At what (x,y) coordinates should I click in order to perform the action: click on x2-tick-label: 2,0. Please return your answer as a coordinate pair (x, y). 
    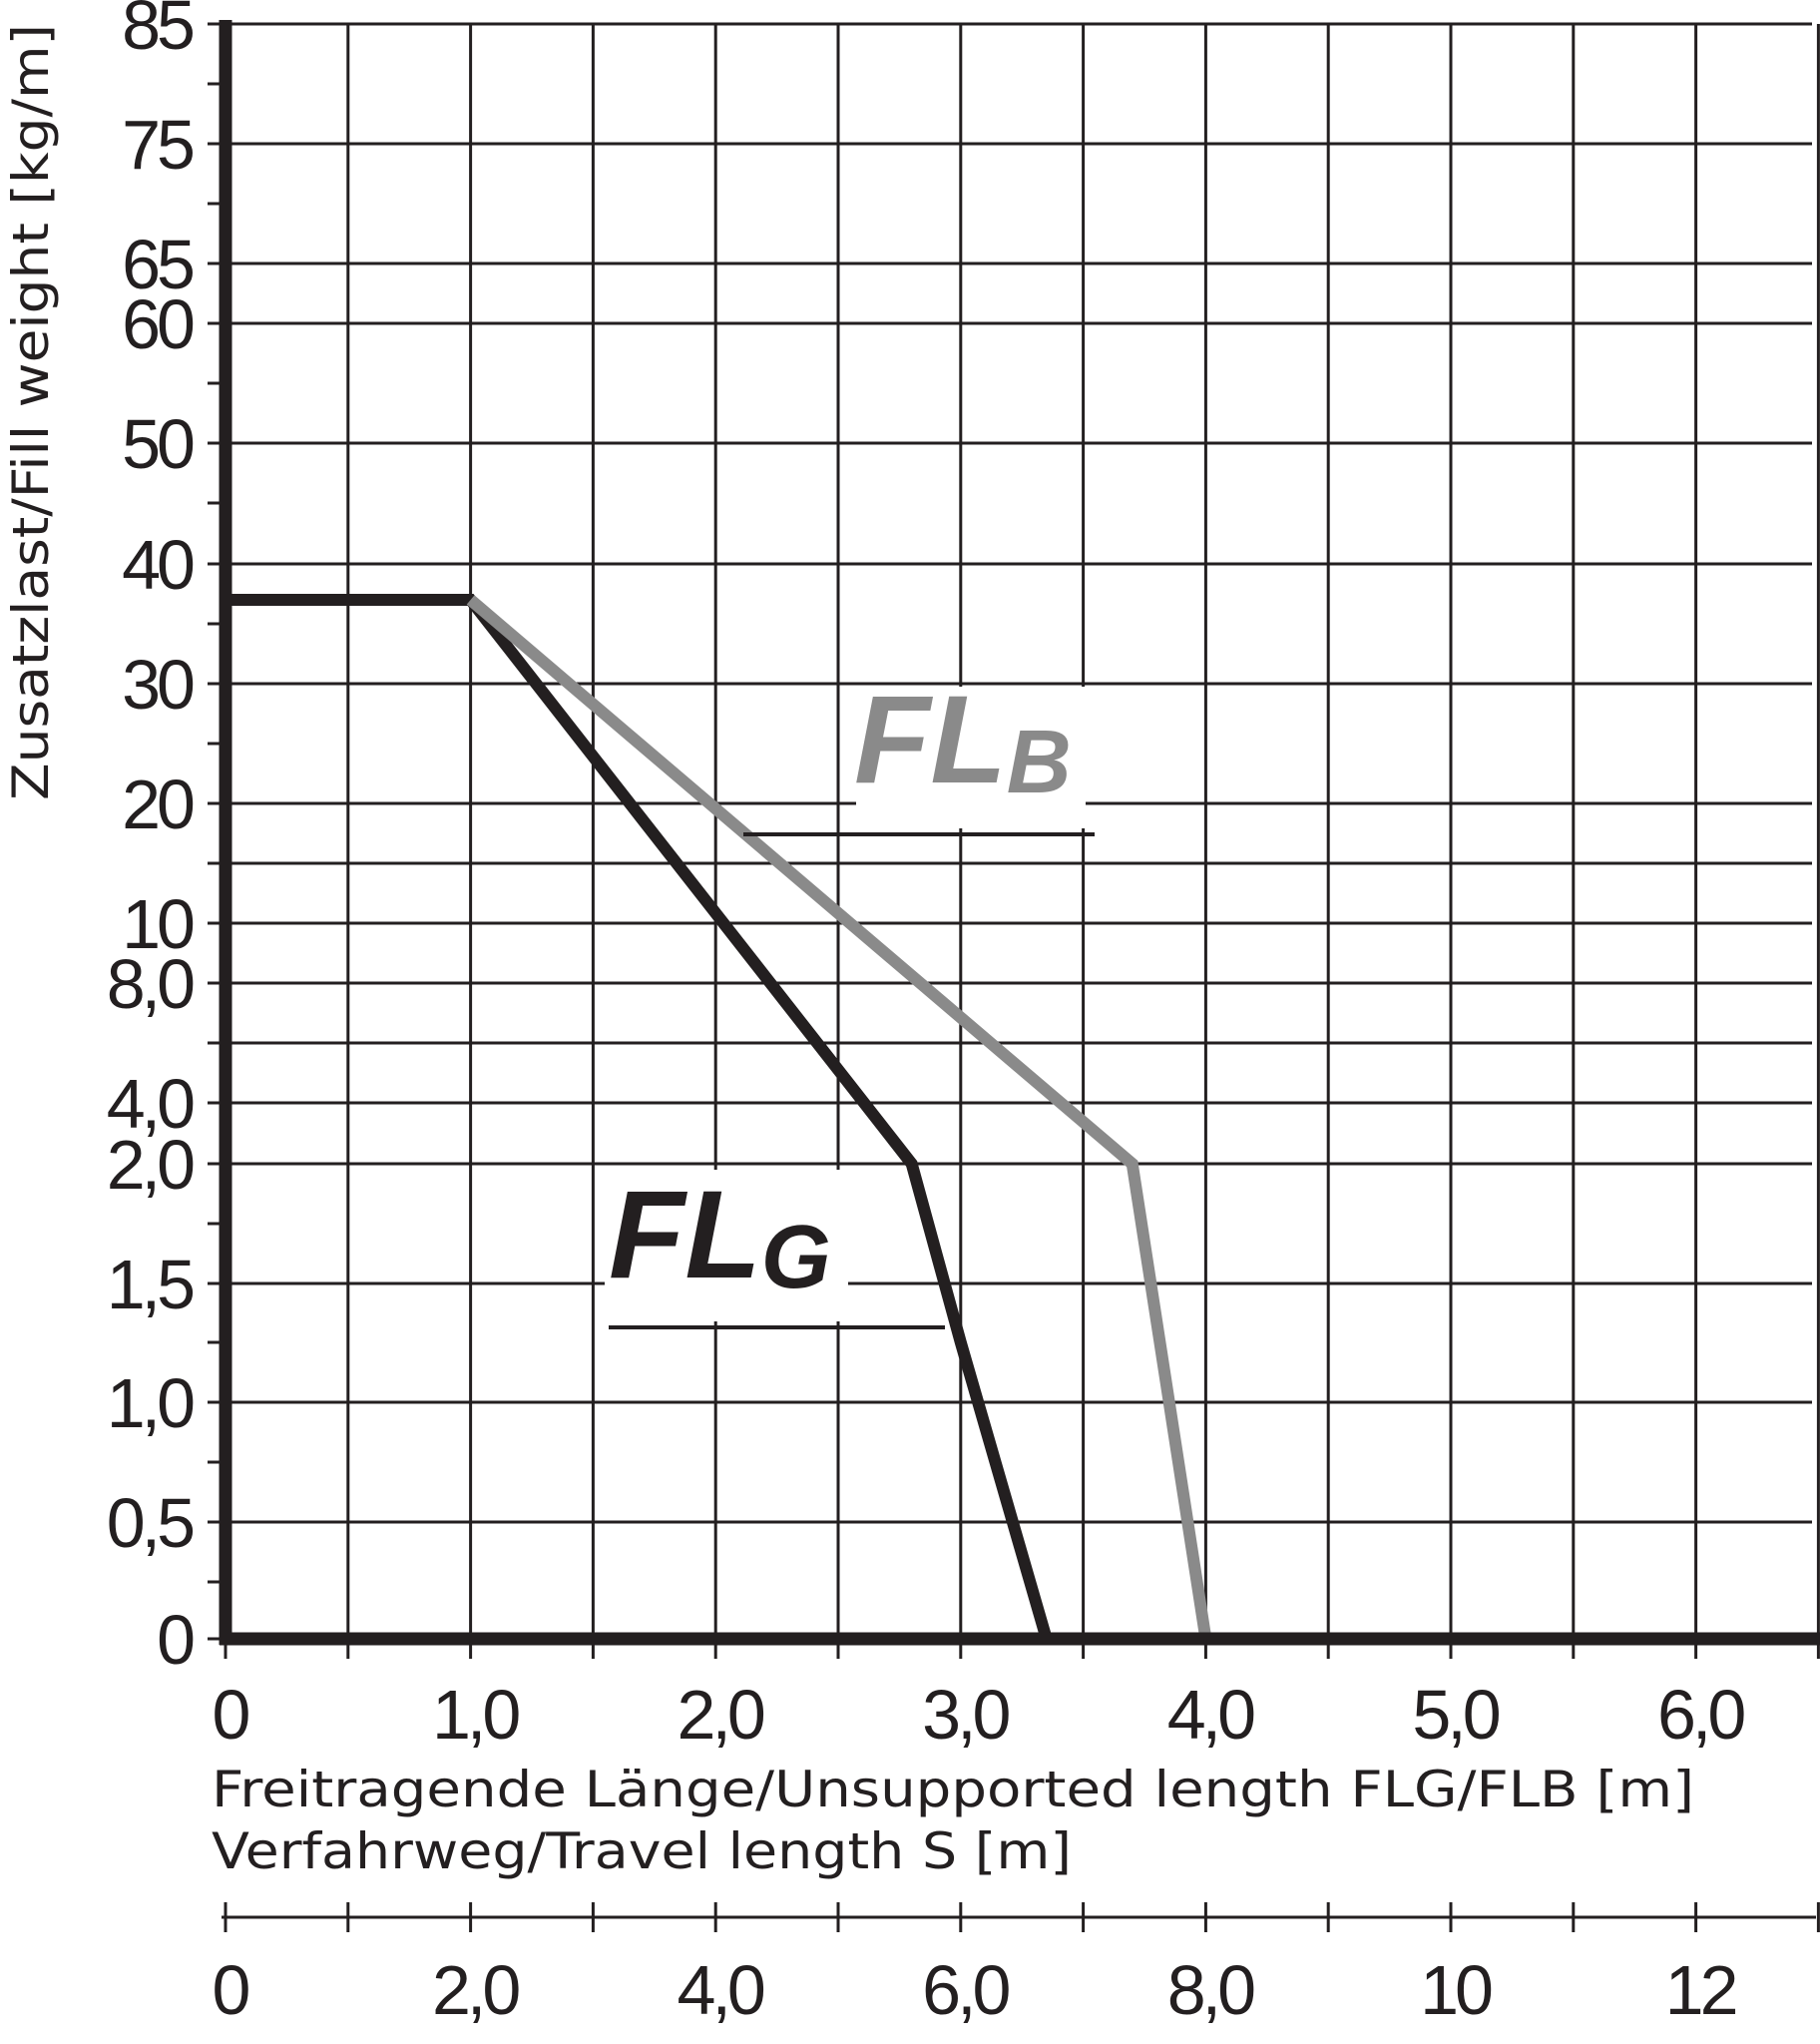
    Looking at the image, I should click on (475, 1990).